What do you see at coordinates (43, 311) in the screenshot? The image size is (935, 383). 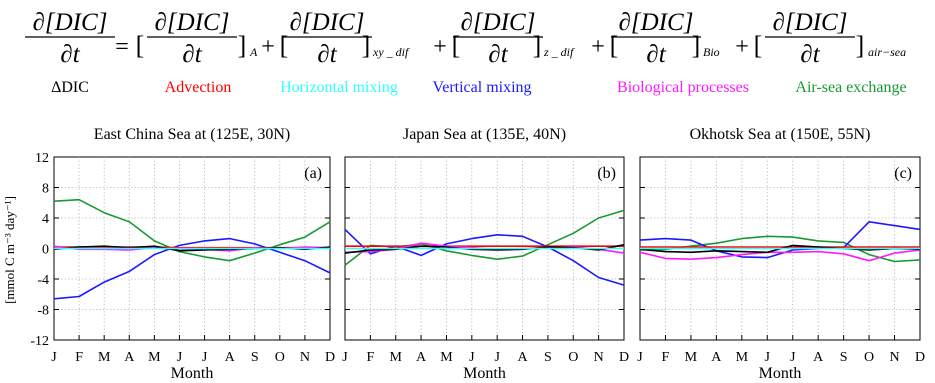 I see `y-tick-label: -8` at bounding box center [43, 311].